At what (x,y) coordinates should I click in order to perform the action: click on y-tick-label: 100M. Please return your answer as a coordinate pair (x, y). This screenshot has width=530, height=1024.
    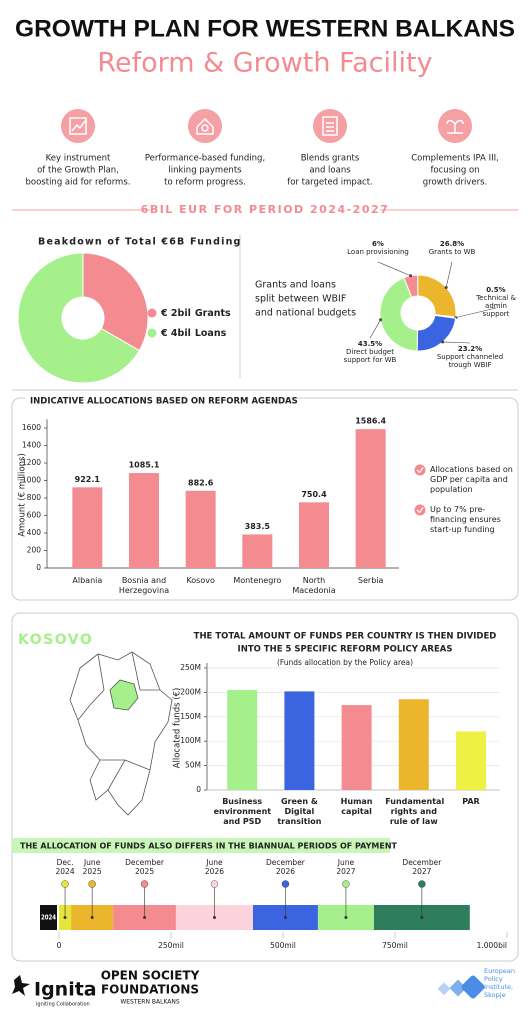
    Looking at the image, I should click on (190, 740).